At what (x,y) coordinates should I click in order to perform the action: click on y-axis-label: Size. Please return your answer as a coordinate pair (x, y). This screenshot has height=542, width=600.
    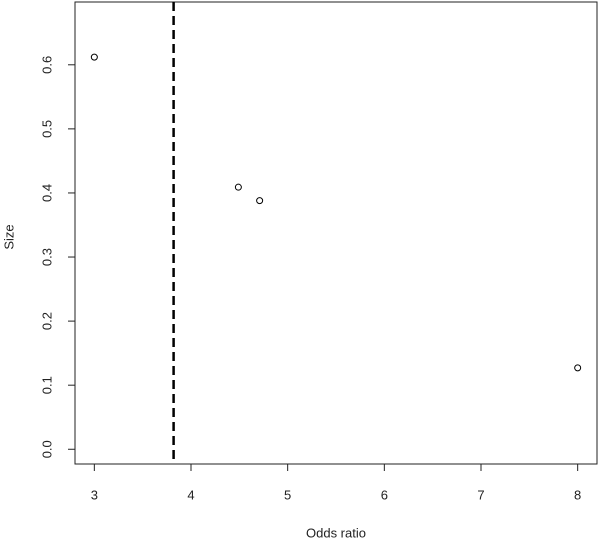
    Looking at the image, I should click on (8, 236).